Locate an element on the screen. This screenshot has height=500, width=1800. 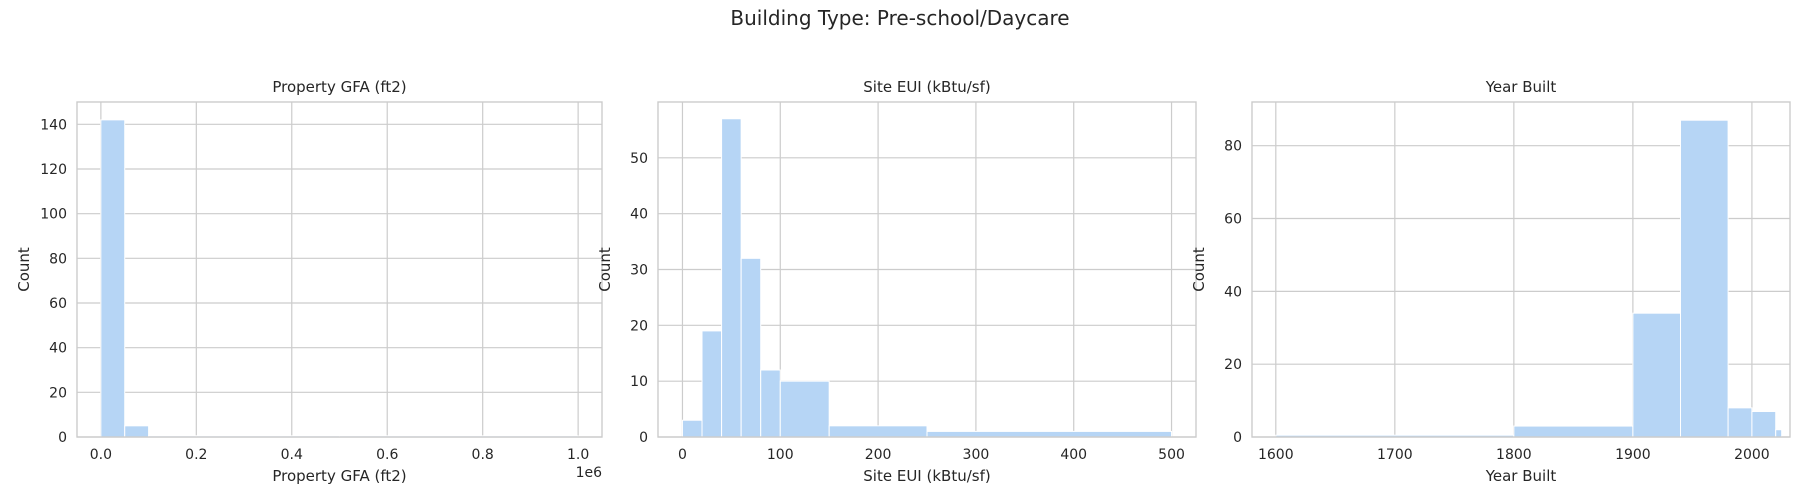
x-tick-label: 0.2 is located at coordinates (196, 455).